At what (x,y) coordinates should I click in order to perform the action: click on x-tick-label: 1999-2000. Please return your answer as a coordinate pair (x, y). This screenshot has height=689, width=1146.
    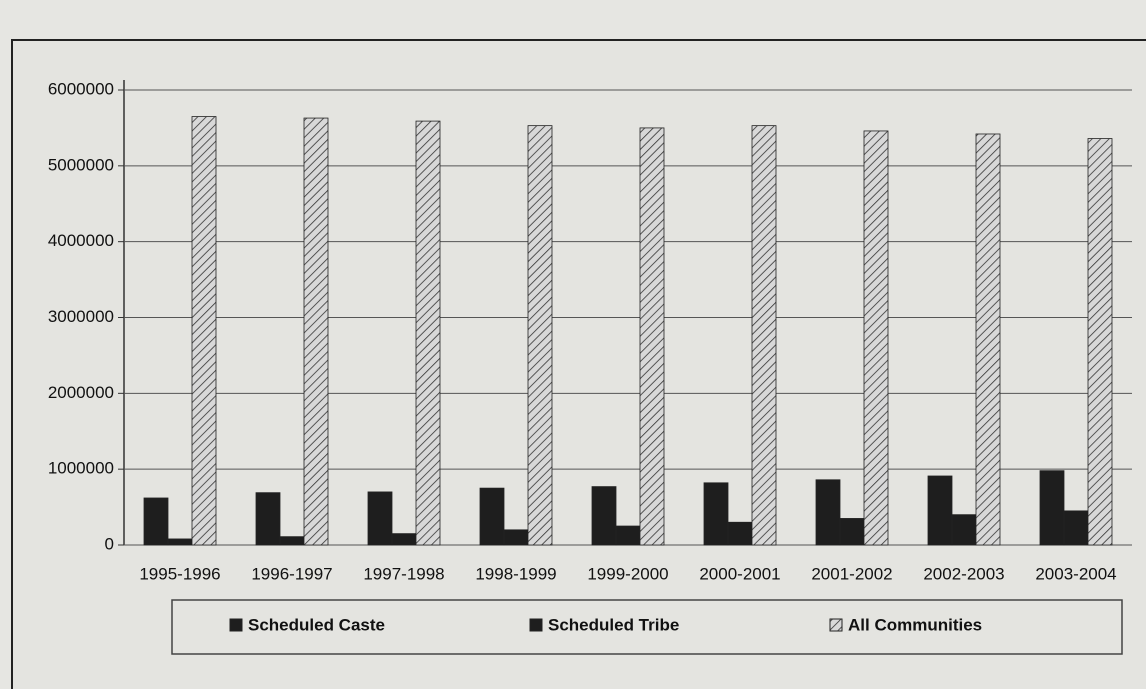
    Looking at the image, I should click on (627, 573).